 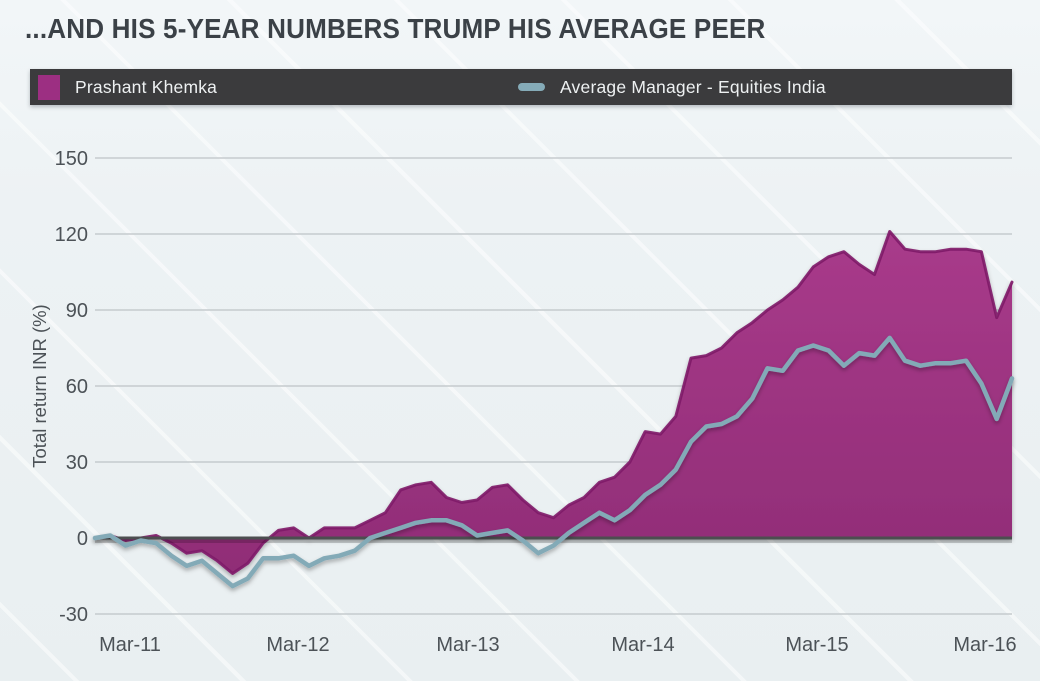 I want to click on y-tick-label: 120, so click(x=71, y=235).